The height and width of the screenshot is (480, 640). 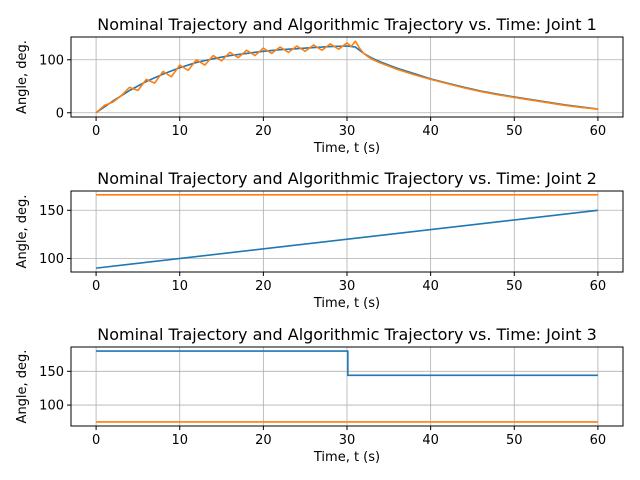 I want to click on y-tick-label: 0, so click(x=60, y=113).